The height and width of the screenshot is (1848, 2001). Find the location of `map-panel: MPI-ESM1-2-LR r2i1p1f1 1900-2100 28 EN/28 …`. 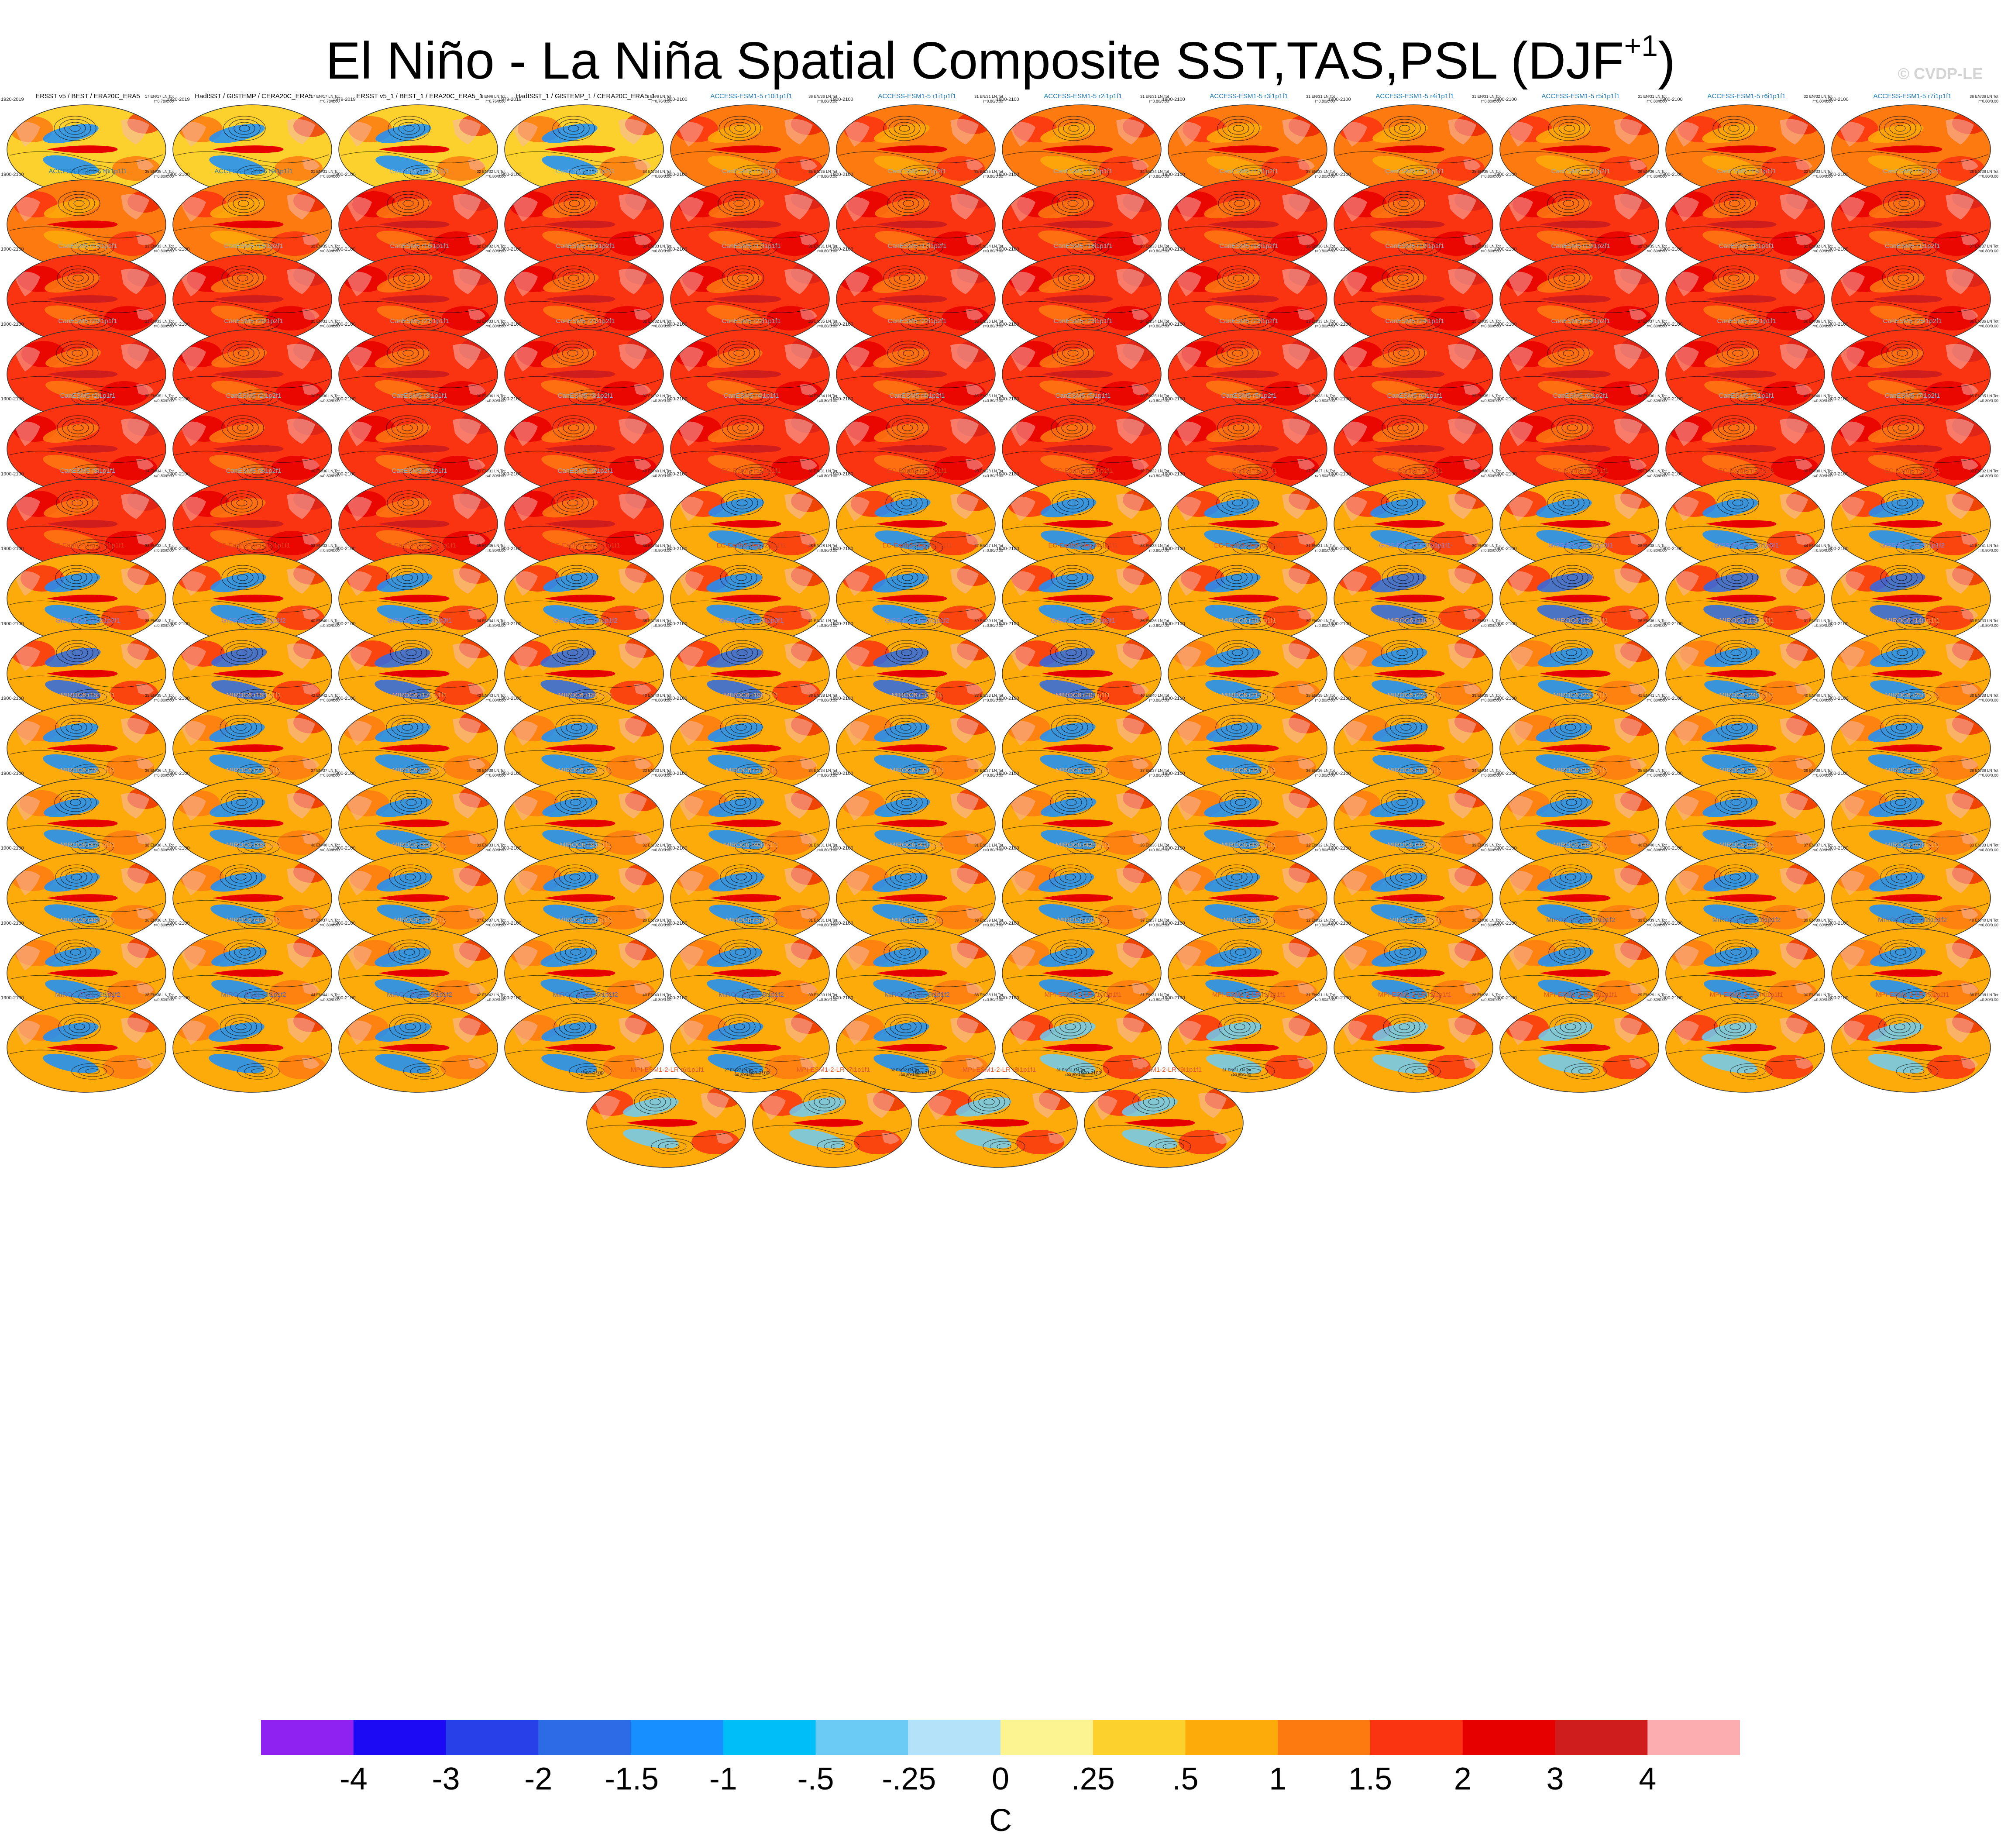

map-panel: MPI-ESM1-2-LR r2i1p1f1 1900-2100 28 EN/28 … is located at coordinates (1415, 1067).